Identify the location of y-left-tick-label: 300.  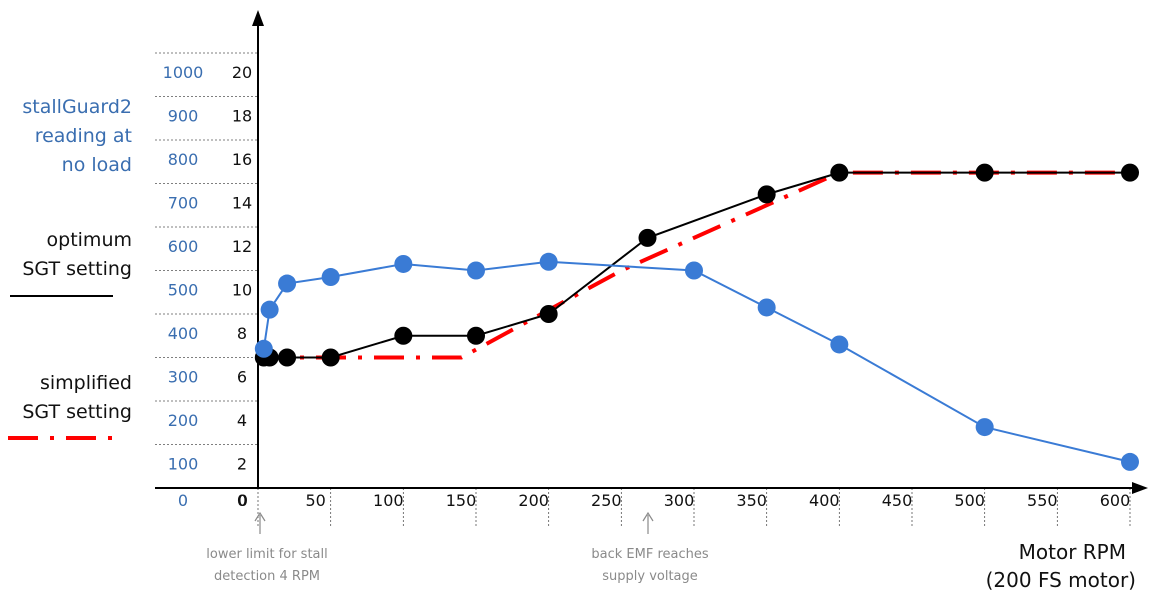
(183, 377).